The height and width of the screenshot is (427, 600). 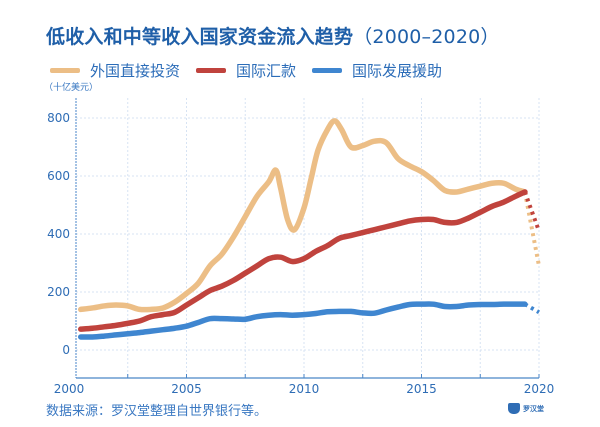 I want to click on legend-label-fdi: 外国直接投资, so click(x=135, y=71).